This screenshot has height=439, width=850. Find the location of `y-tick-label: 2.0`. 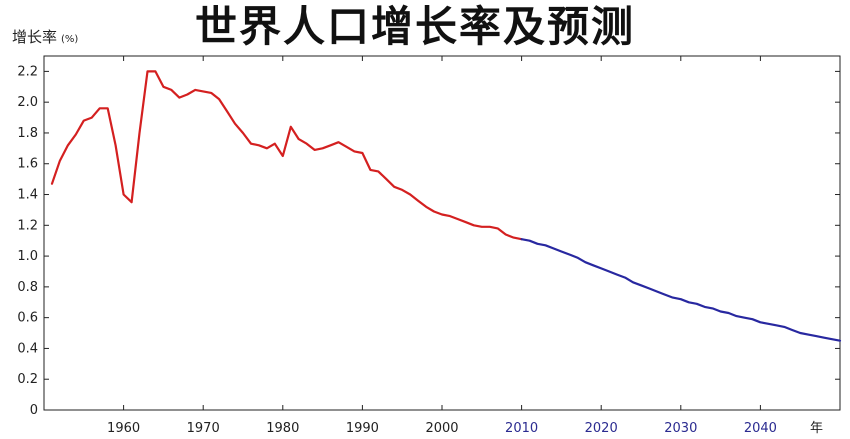

y-tick-label: 2.0 is located at coordinates (27, 102).